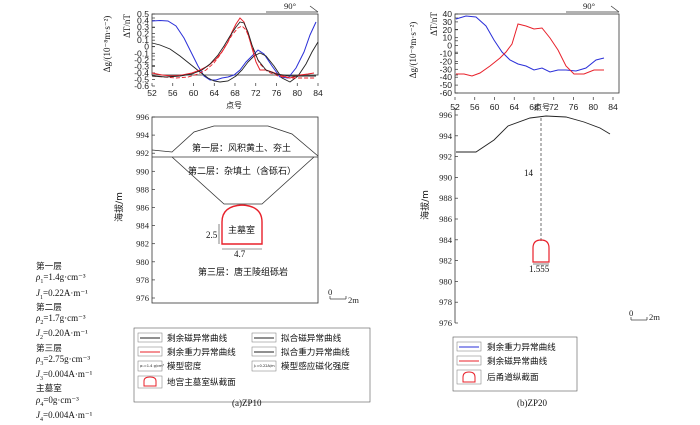  Describe the element at coordinates (469, 360) in the screenshot. I see `legend-b-swatch-mag` at that location.